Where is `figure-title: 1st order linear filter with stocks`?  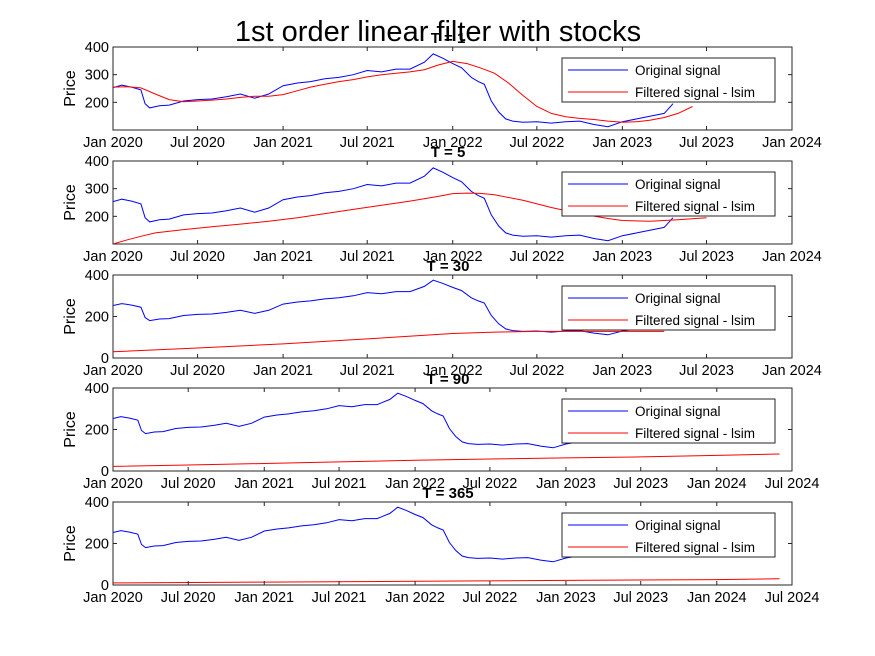 figure-title: 1st order linear filter with stocks is located at coordinates (438, 32).